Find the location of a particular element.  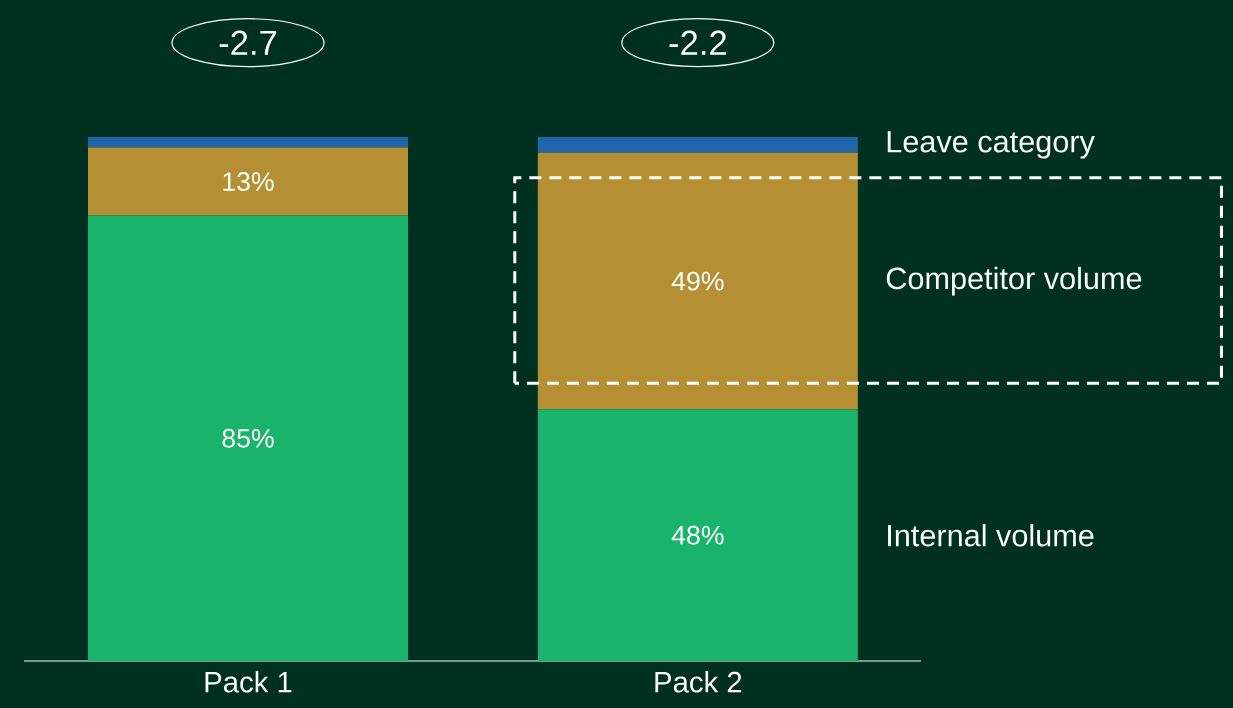

text: -2.2 is located at coordinates (697, 42).